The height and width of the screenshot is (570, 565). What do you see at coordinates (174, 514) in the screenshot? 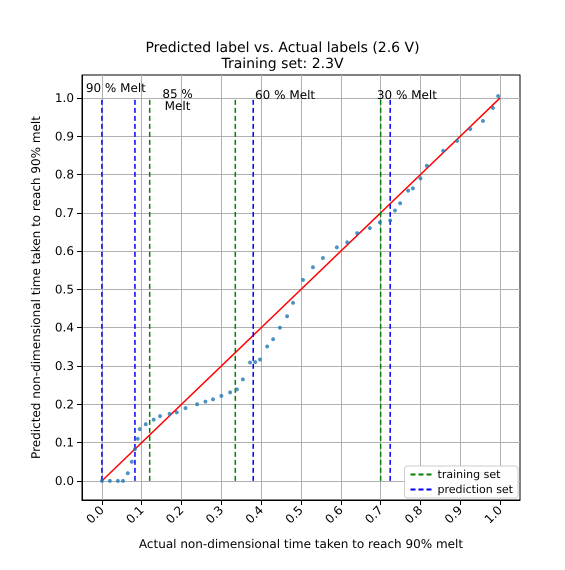
I see `x-tick-label: 0.2` at bounding box center [174, 514].